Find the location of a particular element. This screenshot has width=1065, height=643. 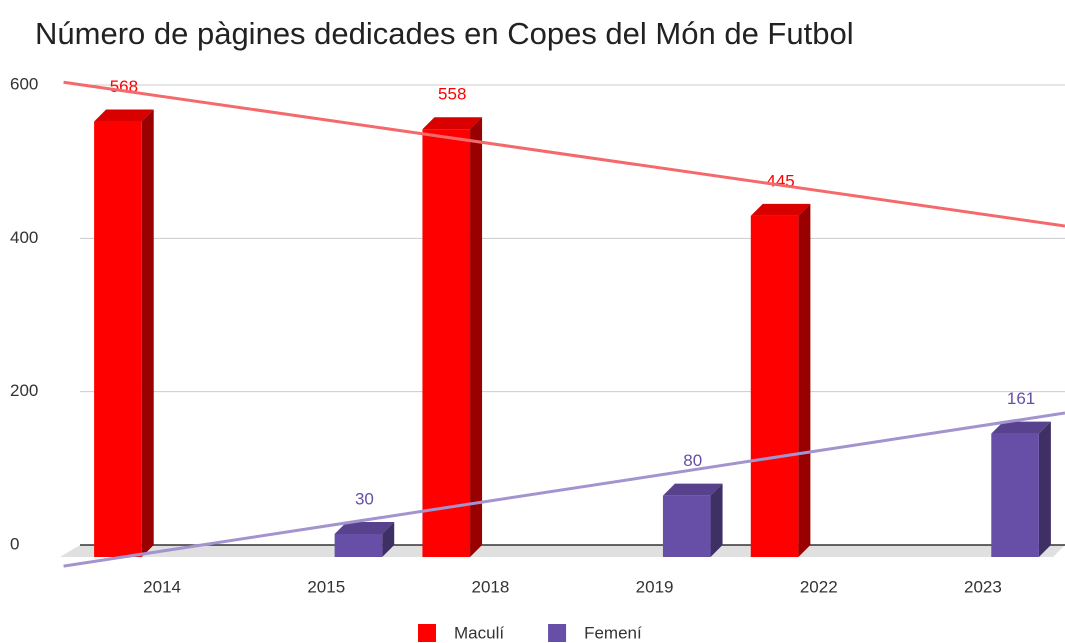

floor is located at coordinates (562, 551).